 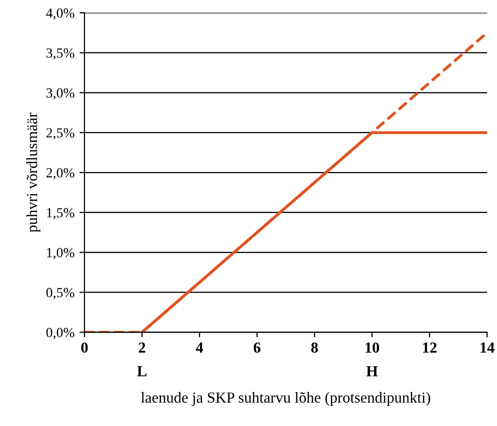 I want to click on y-tick-label: 2,5%, so click(x=60, y=134).